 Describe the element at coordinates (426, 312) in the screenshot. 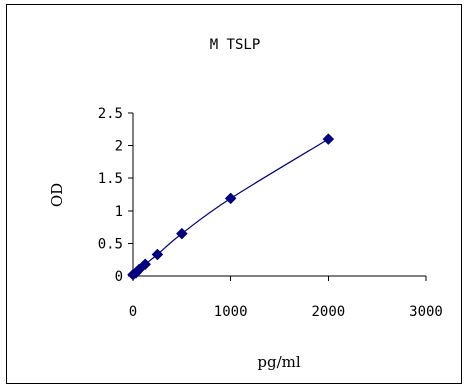

I see `x-tick-label: 3000` at that location.